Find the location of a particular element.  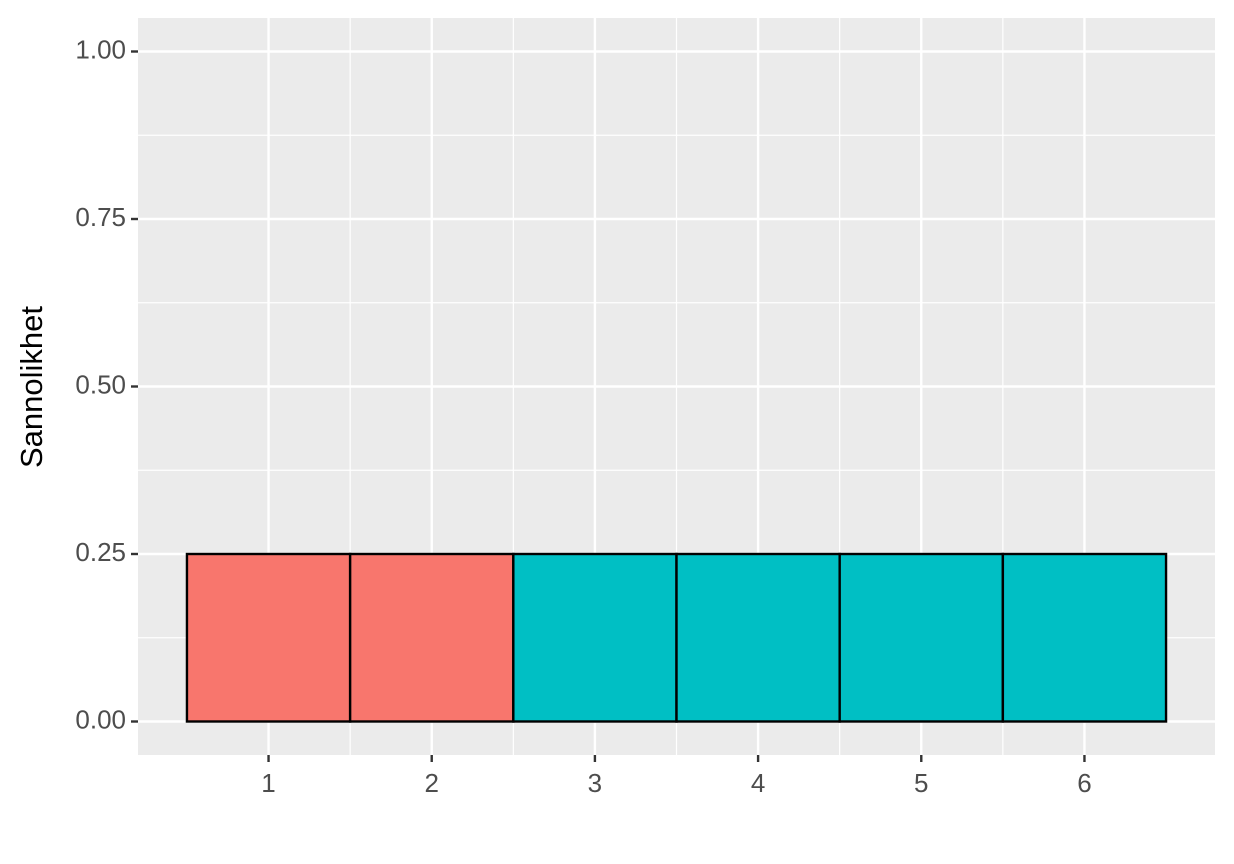

y-tick-label: 0.50 is located at coordinates (100, 384).